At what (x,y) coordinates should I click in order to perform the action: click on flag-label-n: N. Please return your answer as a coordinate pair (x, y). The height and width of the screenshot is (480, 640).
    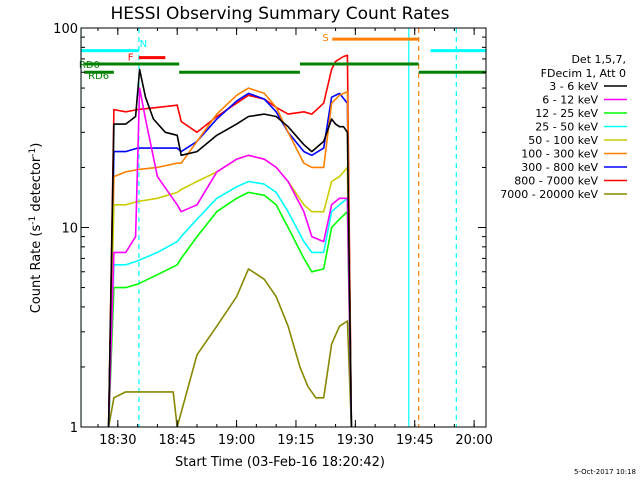
    Looking at the image, I should click on (143, 44).